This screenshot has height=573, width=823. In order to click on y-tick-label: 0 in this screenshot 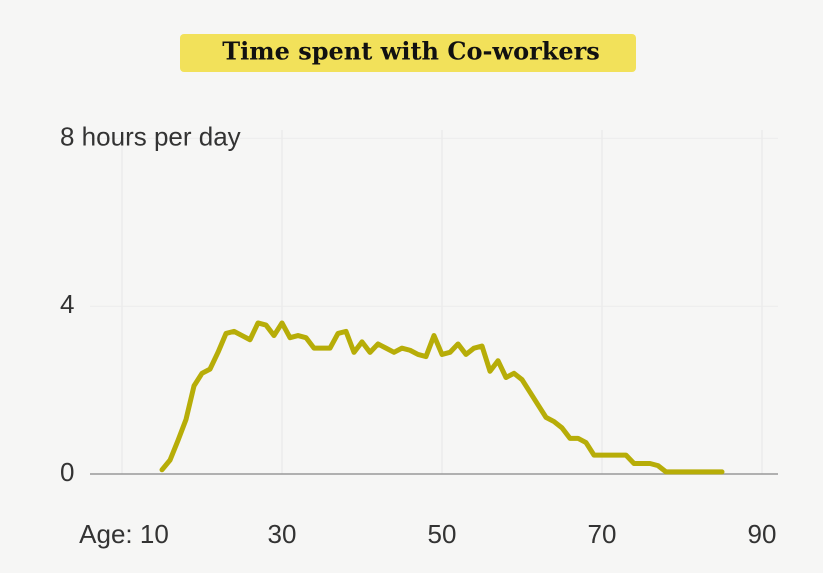, I will do `click(67, 472)`.